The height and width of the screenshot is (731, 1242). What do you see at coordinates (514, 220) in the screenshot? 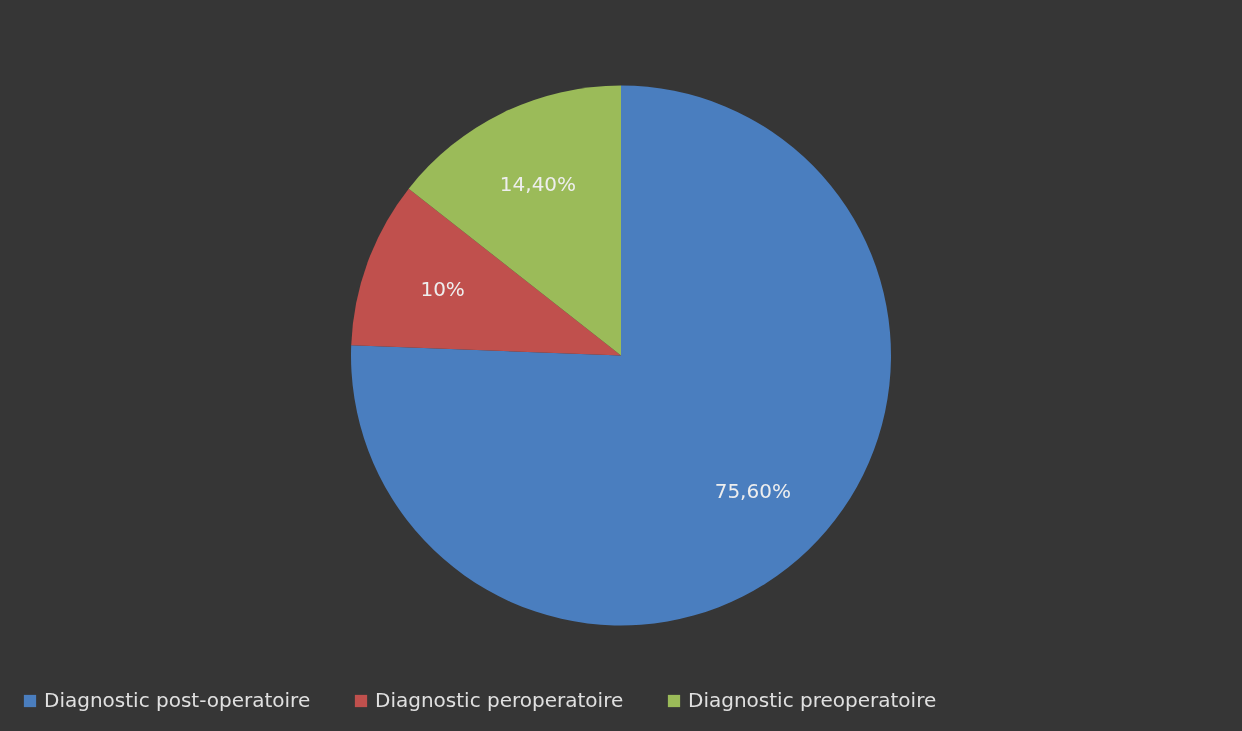
I see `pie-slice` at bounding box center [514, 220].